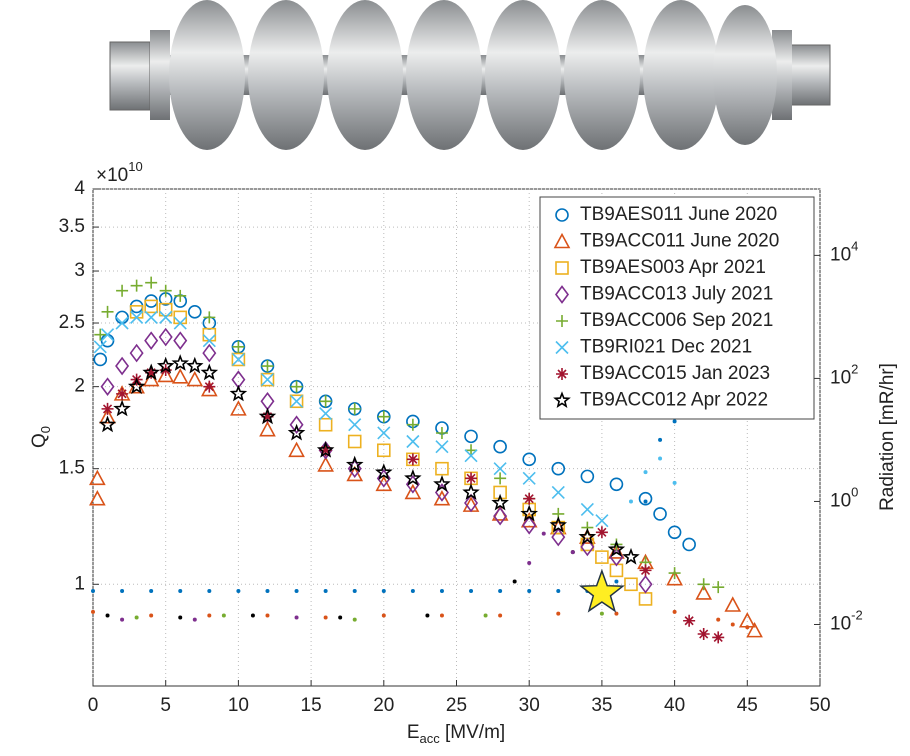  Describe the element at coordinates (72, 468) in the screenshot. I see `y-tick-label: 1.5` at that location.